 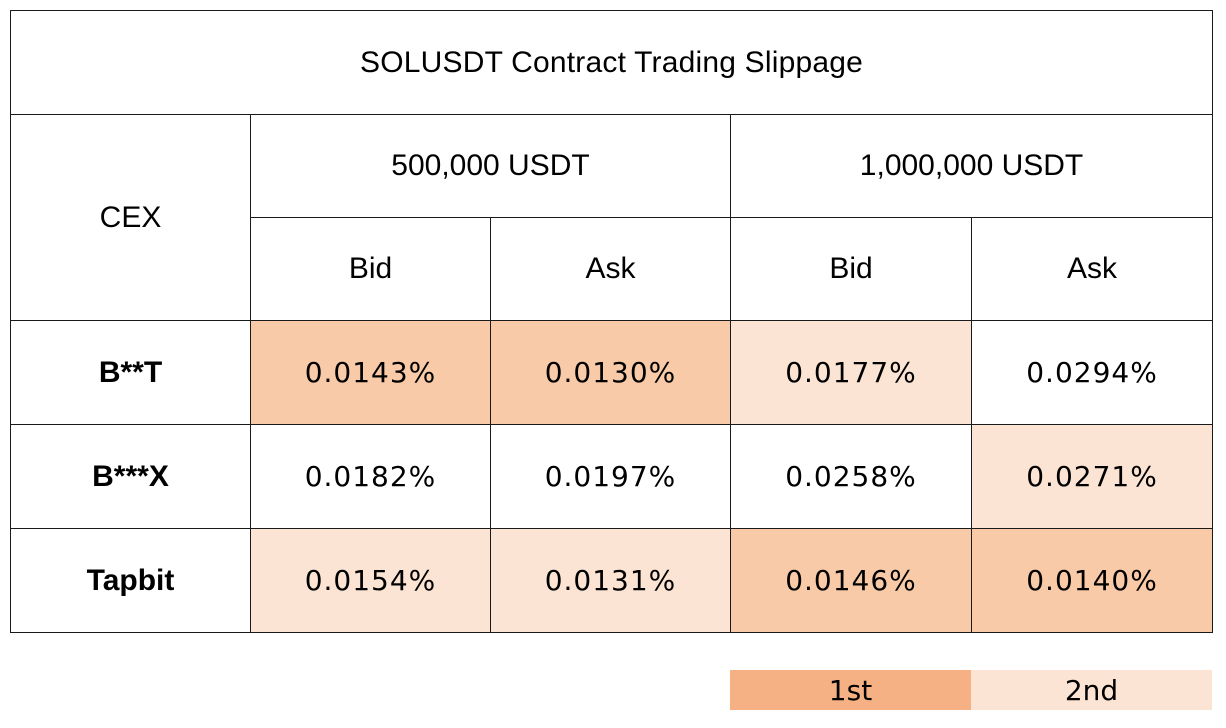 I want to click on legend-item-second: 2nd, so click(x=1091, y=690).